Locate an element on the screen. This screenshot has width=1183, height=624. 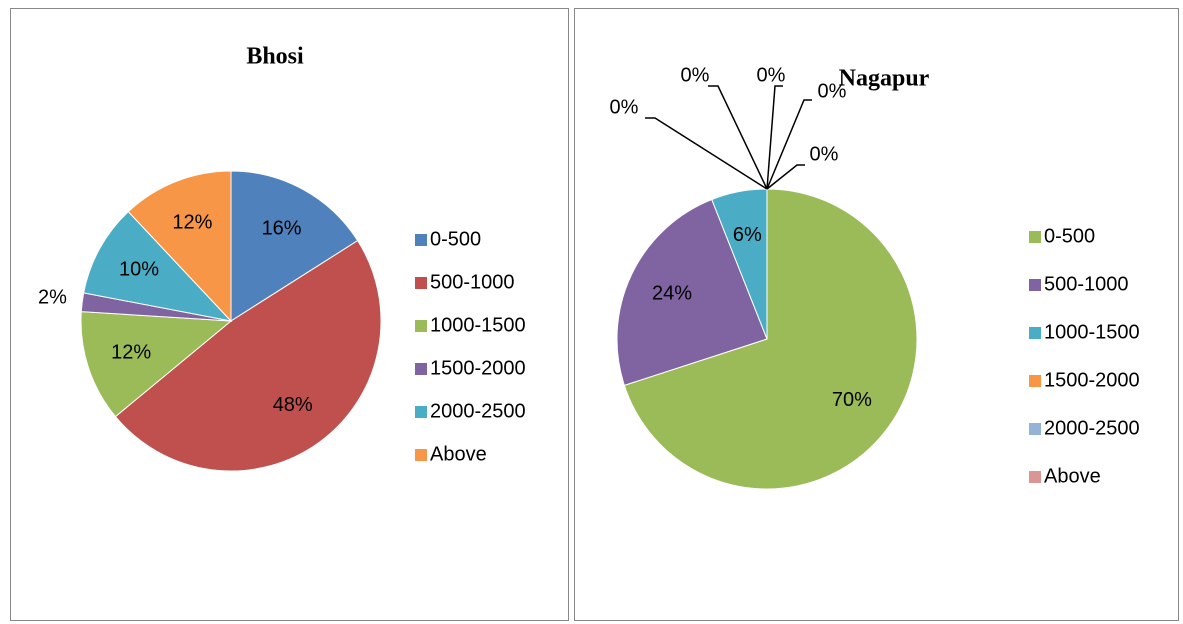
chart-title: Nagapur is located at coordinates (884, 79).